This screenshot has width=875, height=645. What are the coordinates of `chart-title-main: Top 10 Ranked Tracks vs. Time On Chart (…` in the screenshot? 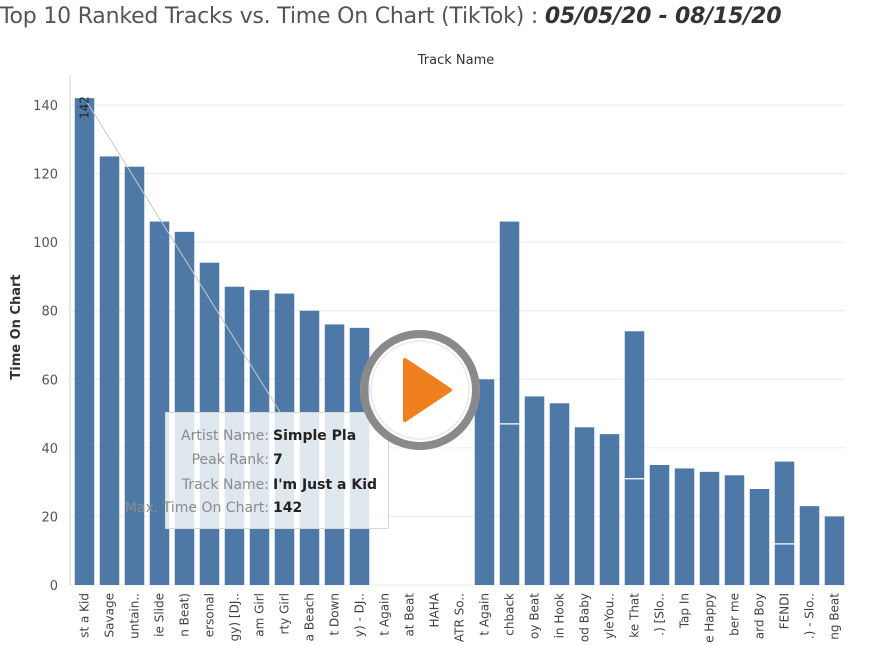 It's located at (272, 16).